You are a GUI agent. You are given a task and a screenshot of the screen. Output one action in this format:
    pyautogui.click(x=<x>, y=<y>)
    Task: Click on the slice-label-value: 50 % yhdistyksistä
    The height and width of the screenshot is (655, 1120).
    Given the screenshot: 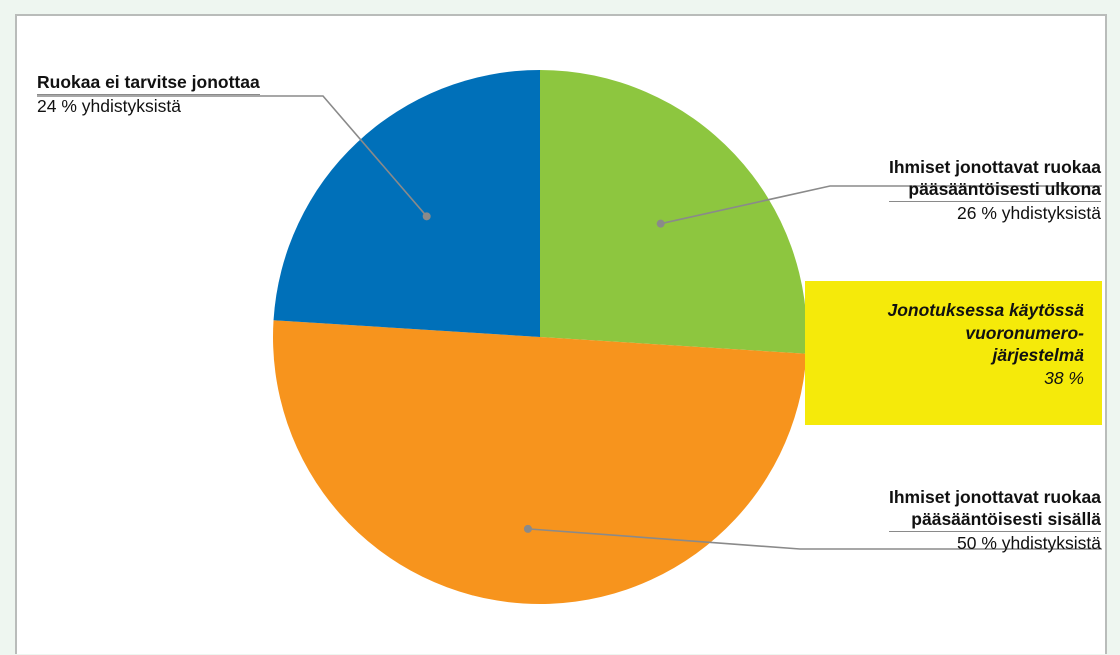 What is the action you would take?
    pyautogui.click(x=1029, y=543)
    